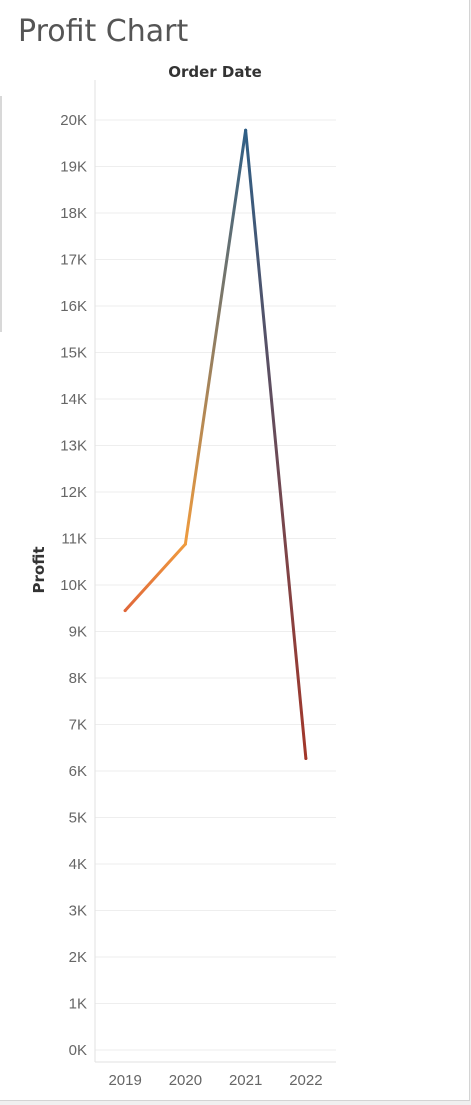 The height and width of the screenshot is (1105, 471). Describe the element at coordinates (1, 214) in the screenshot. I see `panel-edge` at that location.